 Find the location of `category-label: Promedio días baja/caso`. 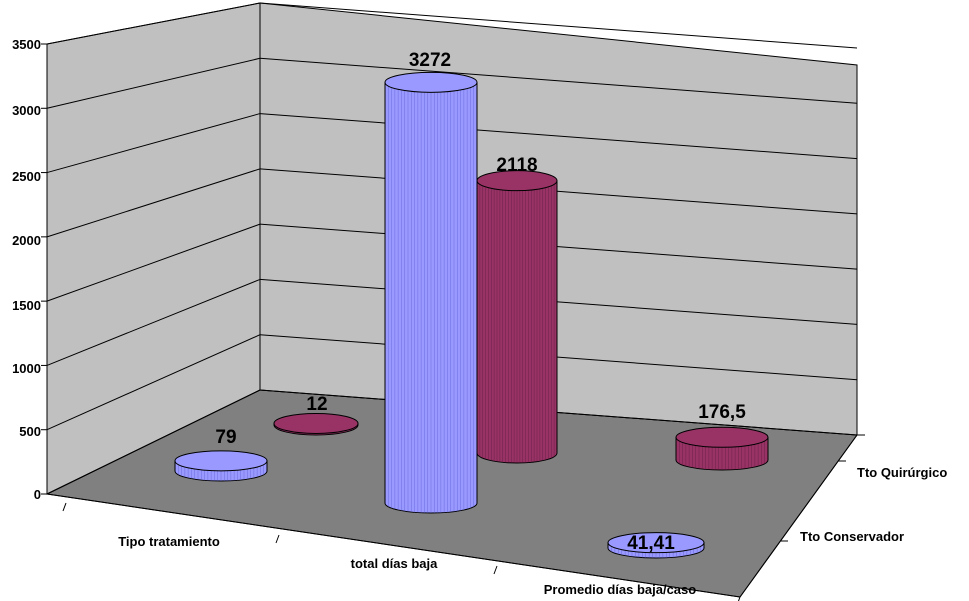

category-label: Promedio días baja/caso is located at coordinates (620, 589).